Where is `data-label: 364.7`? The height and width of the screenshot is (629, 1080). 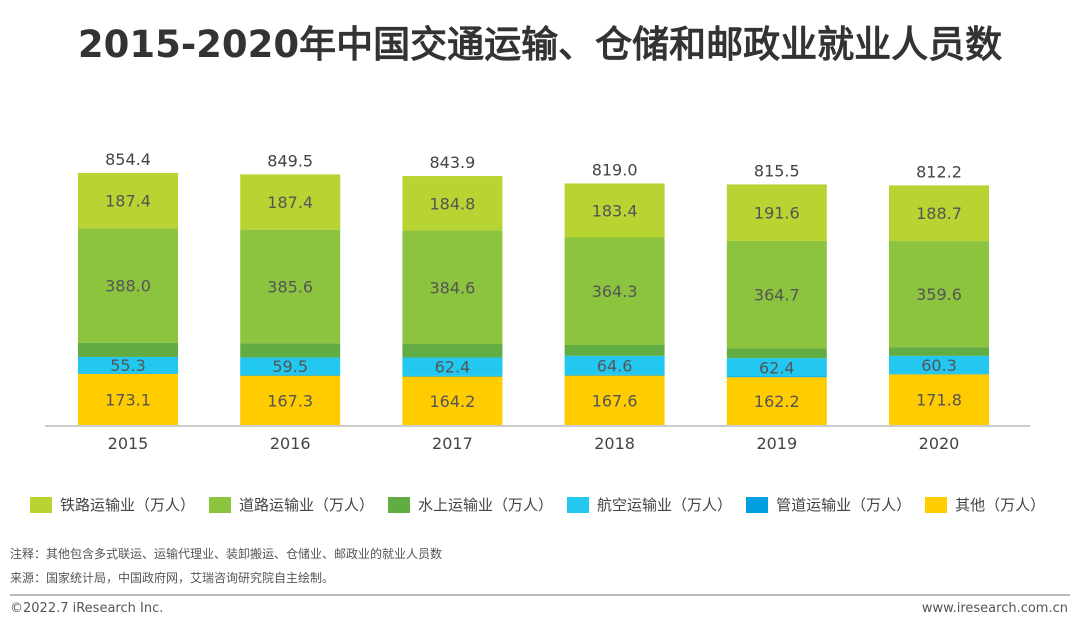 data-label: 364.7 is located at coordinates (777, 295).